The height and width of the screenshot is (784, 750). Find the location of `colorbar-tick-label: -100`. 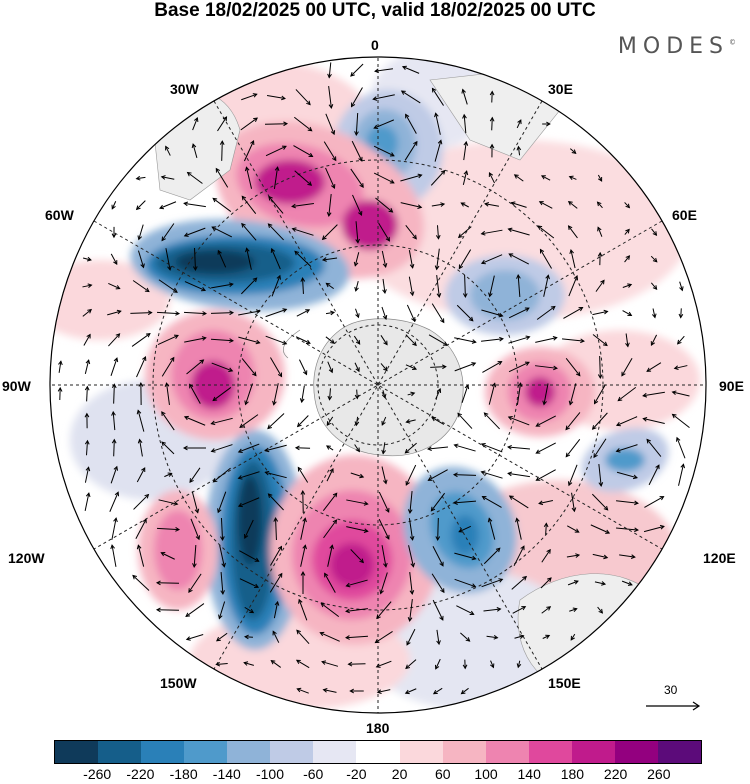

colorbar-tick-label: -100 is located at coordinates (270, 774).